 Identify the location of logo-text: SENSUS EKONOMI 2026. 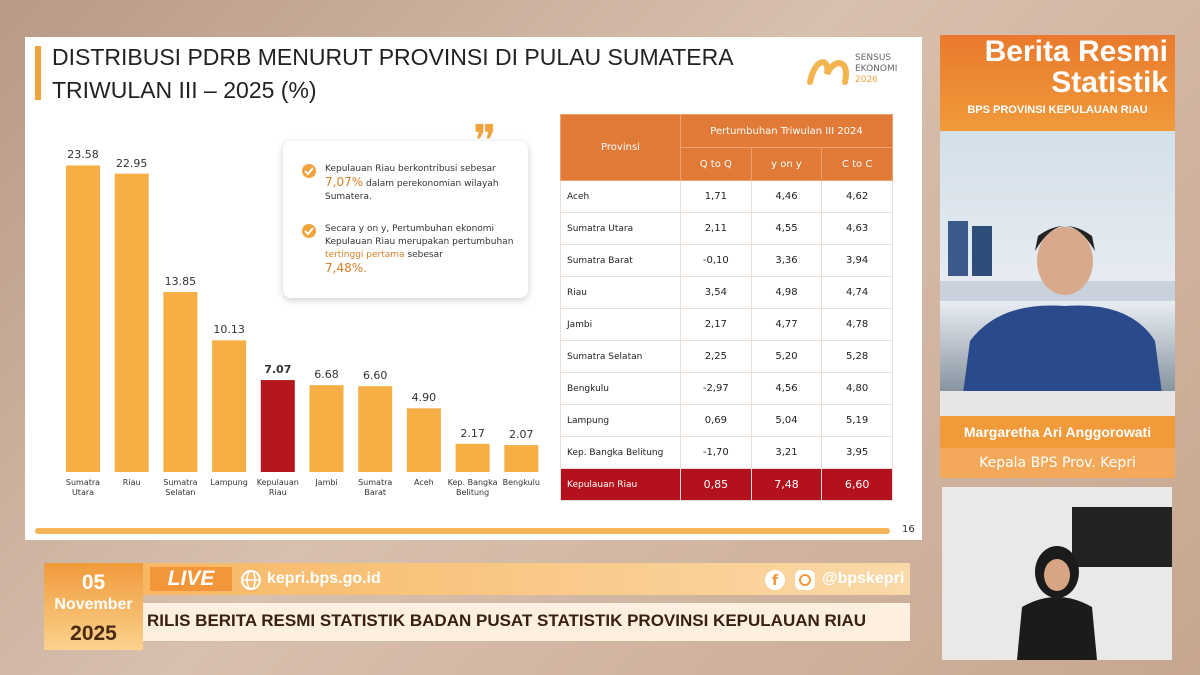
(876, 69).